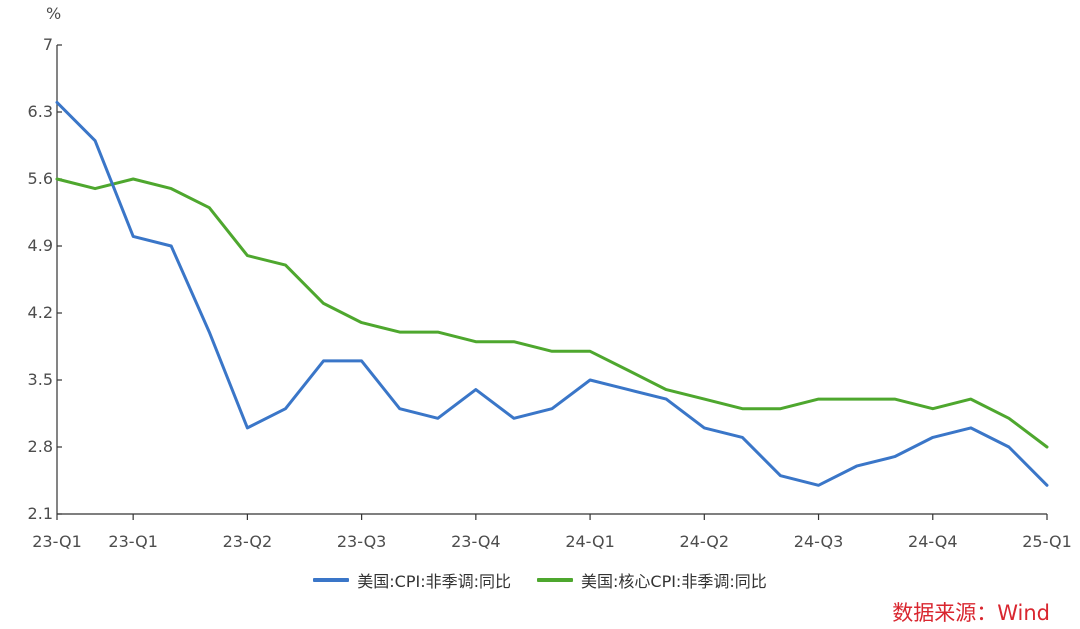  What do you see at coordinates (476, 541) in the screenshot?
I see `x-tick-label: 23-Q4` at bounding box center [476, 541].